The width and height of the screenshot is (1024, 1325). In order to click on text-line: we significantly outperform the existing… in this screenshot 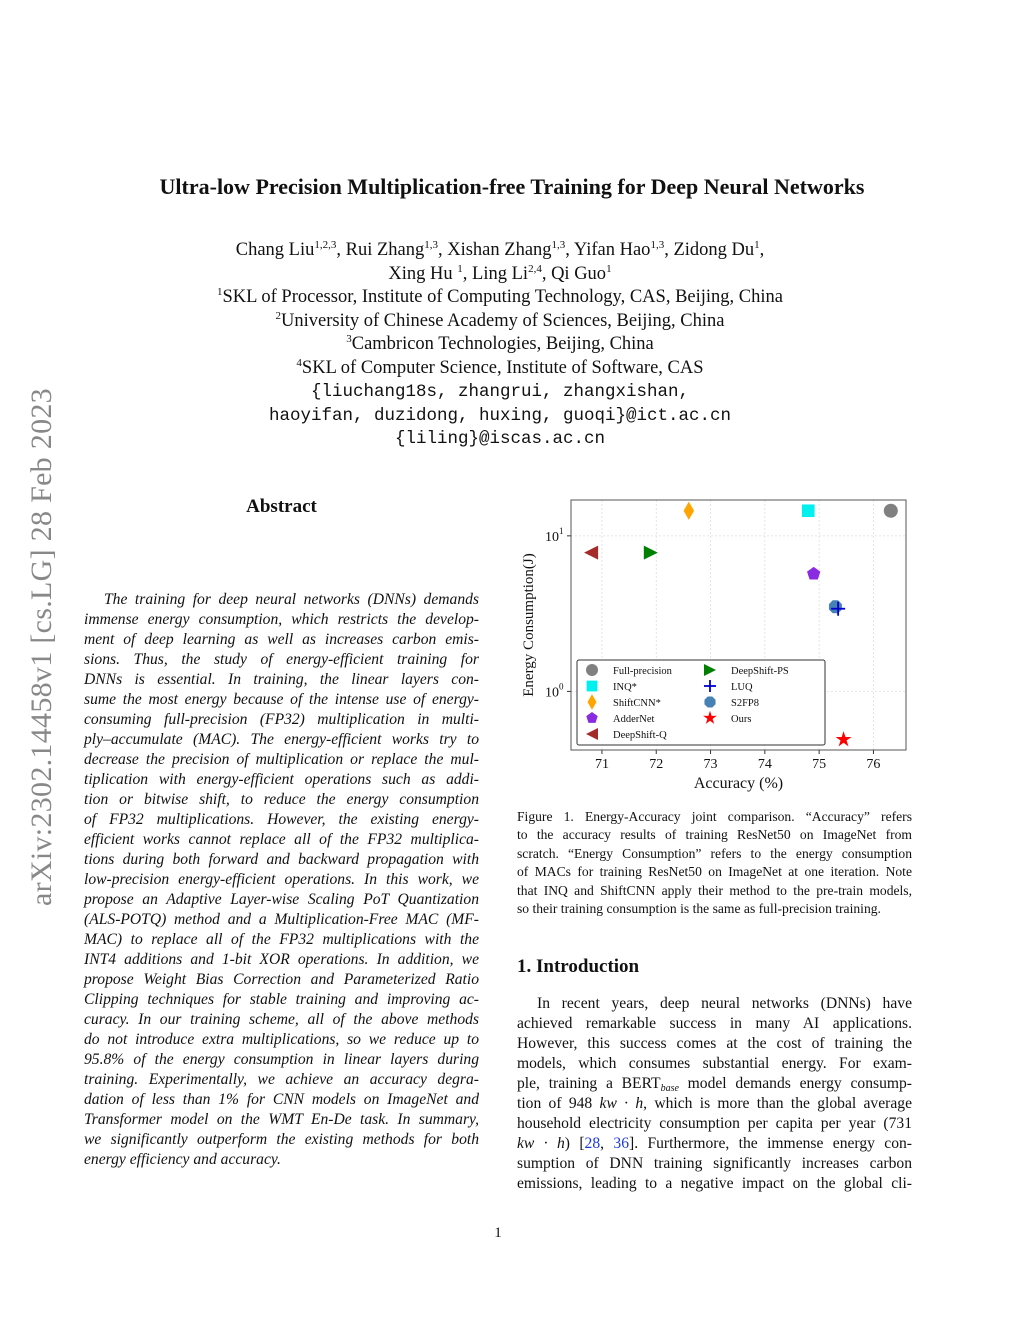, I will do `click(281, 1139)`.